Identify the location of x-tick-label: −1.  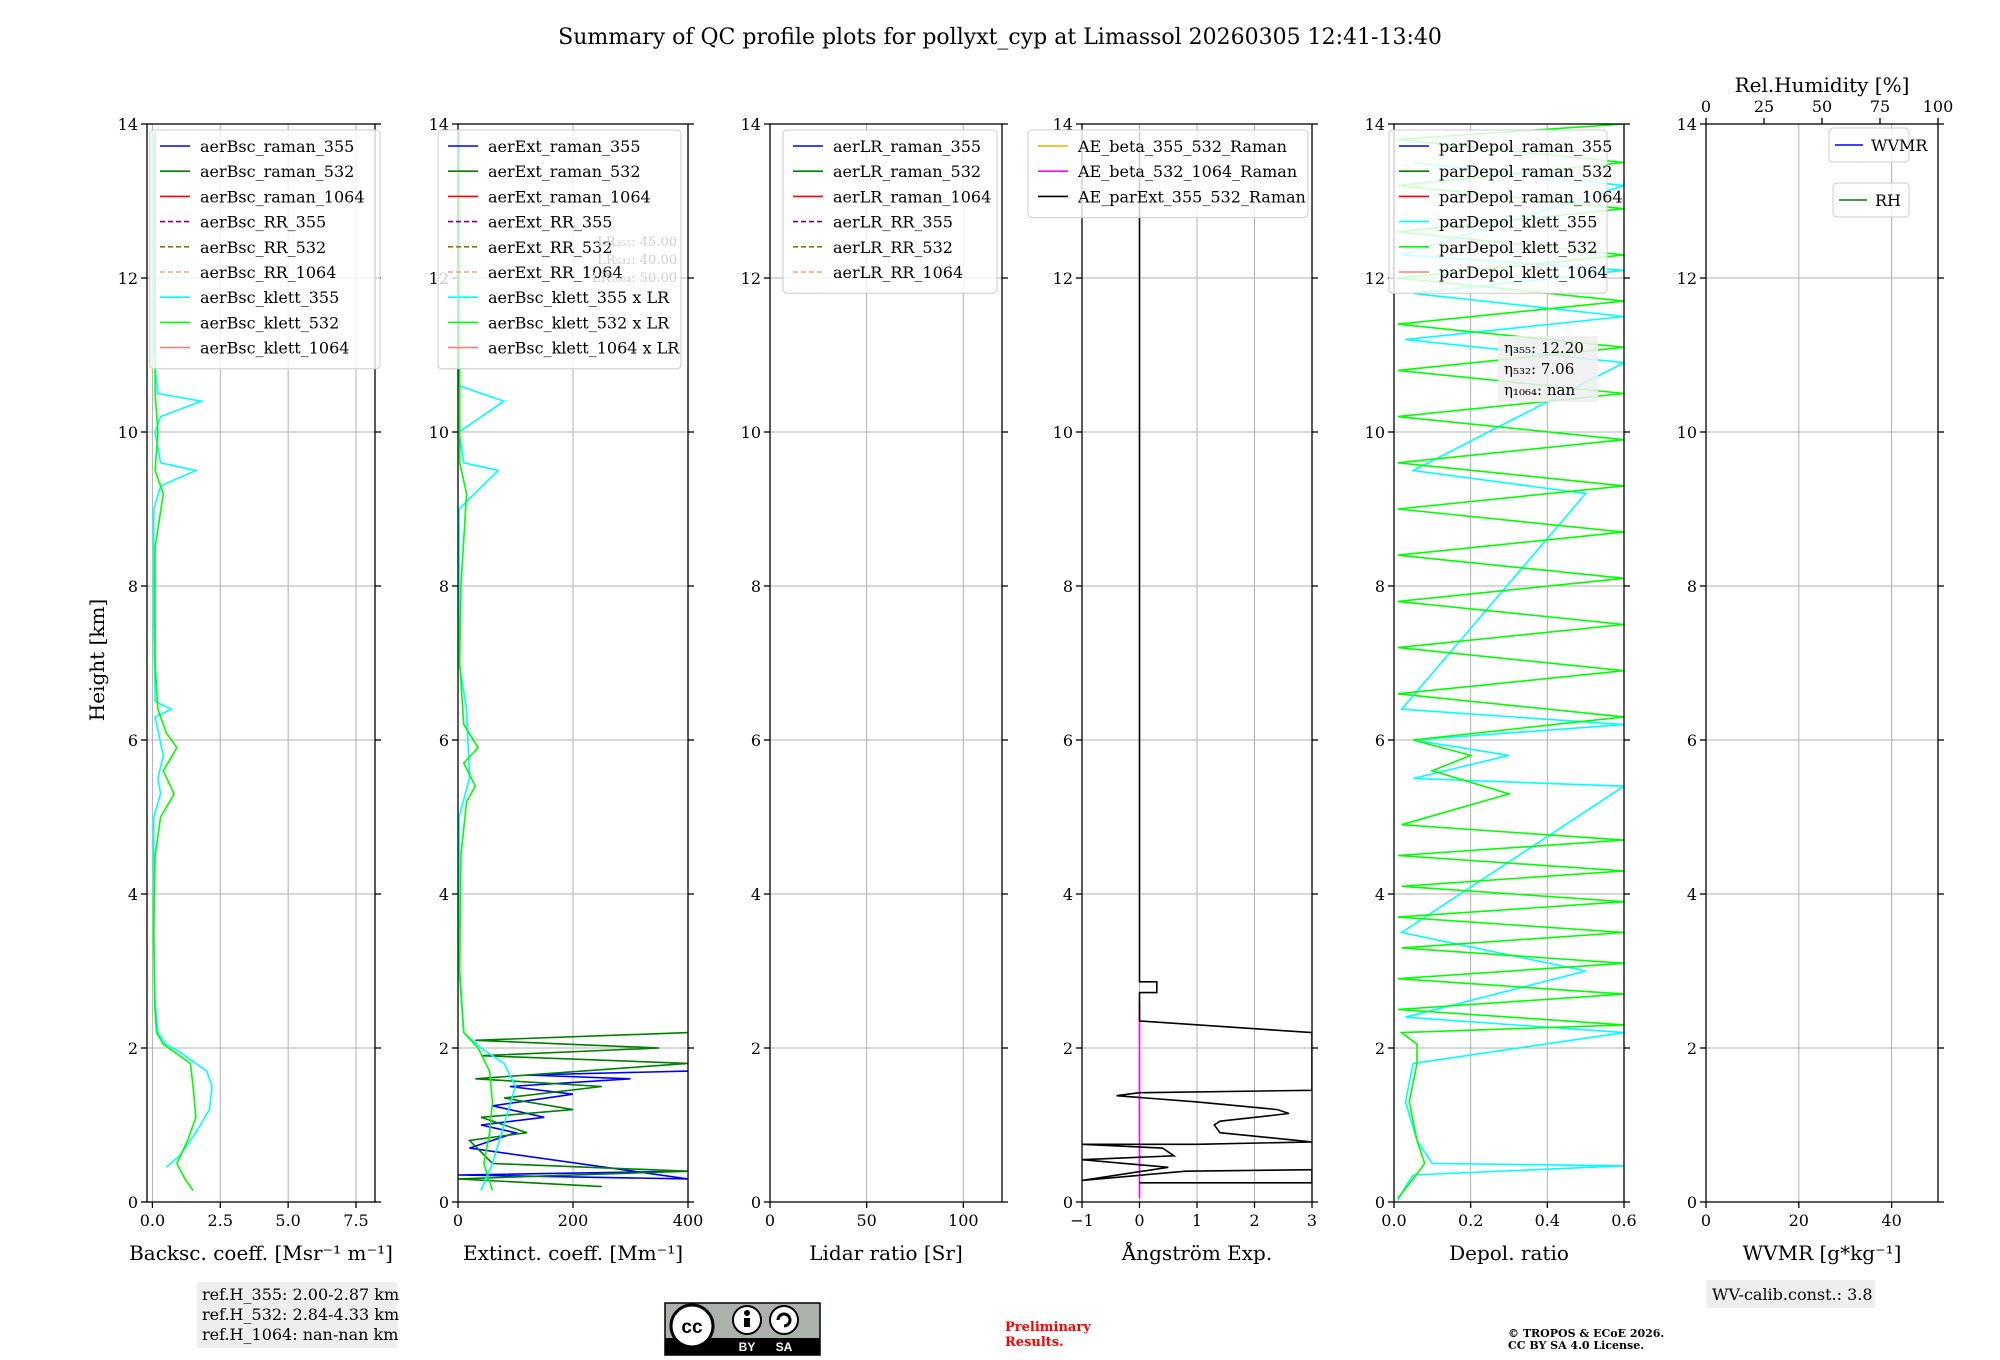
(1082, 1220).